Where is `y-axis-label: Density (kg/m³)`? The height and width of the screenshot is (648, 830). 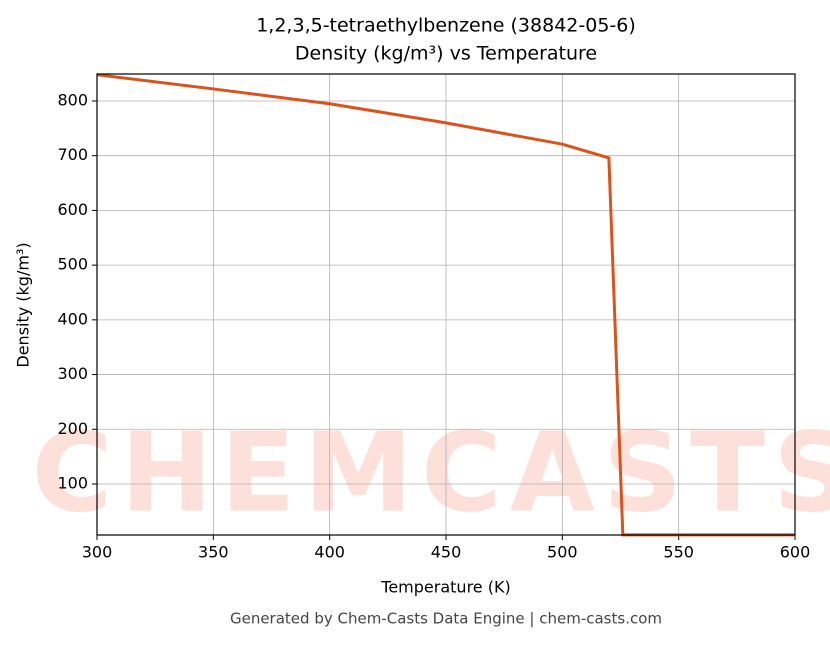
y-axis-label: Density (kg/m³) is located at coordinates (23, 304).